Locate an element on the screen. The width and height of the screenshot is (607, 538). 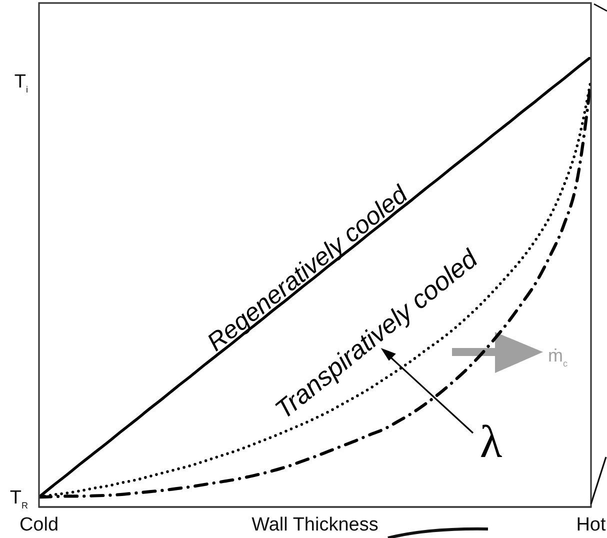
text: T$_{i}$ is located at coordinates (21, 83).